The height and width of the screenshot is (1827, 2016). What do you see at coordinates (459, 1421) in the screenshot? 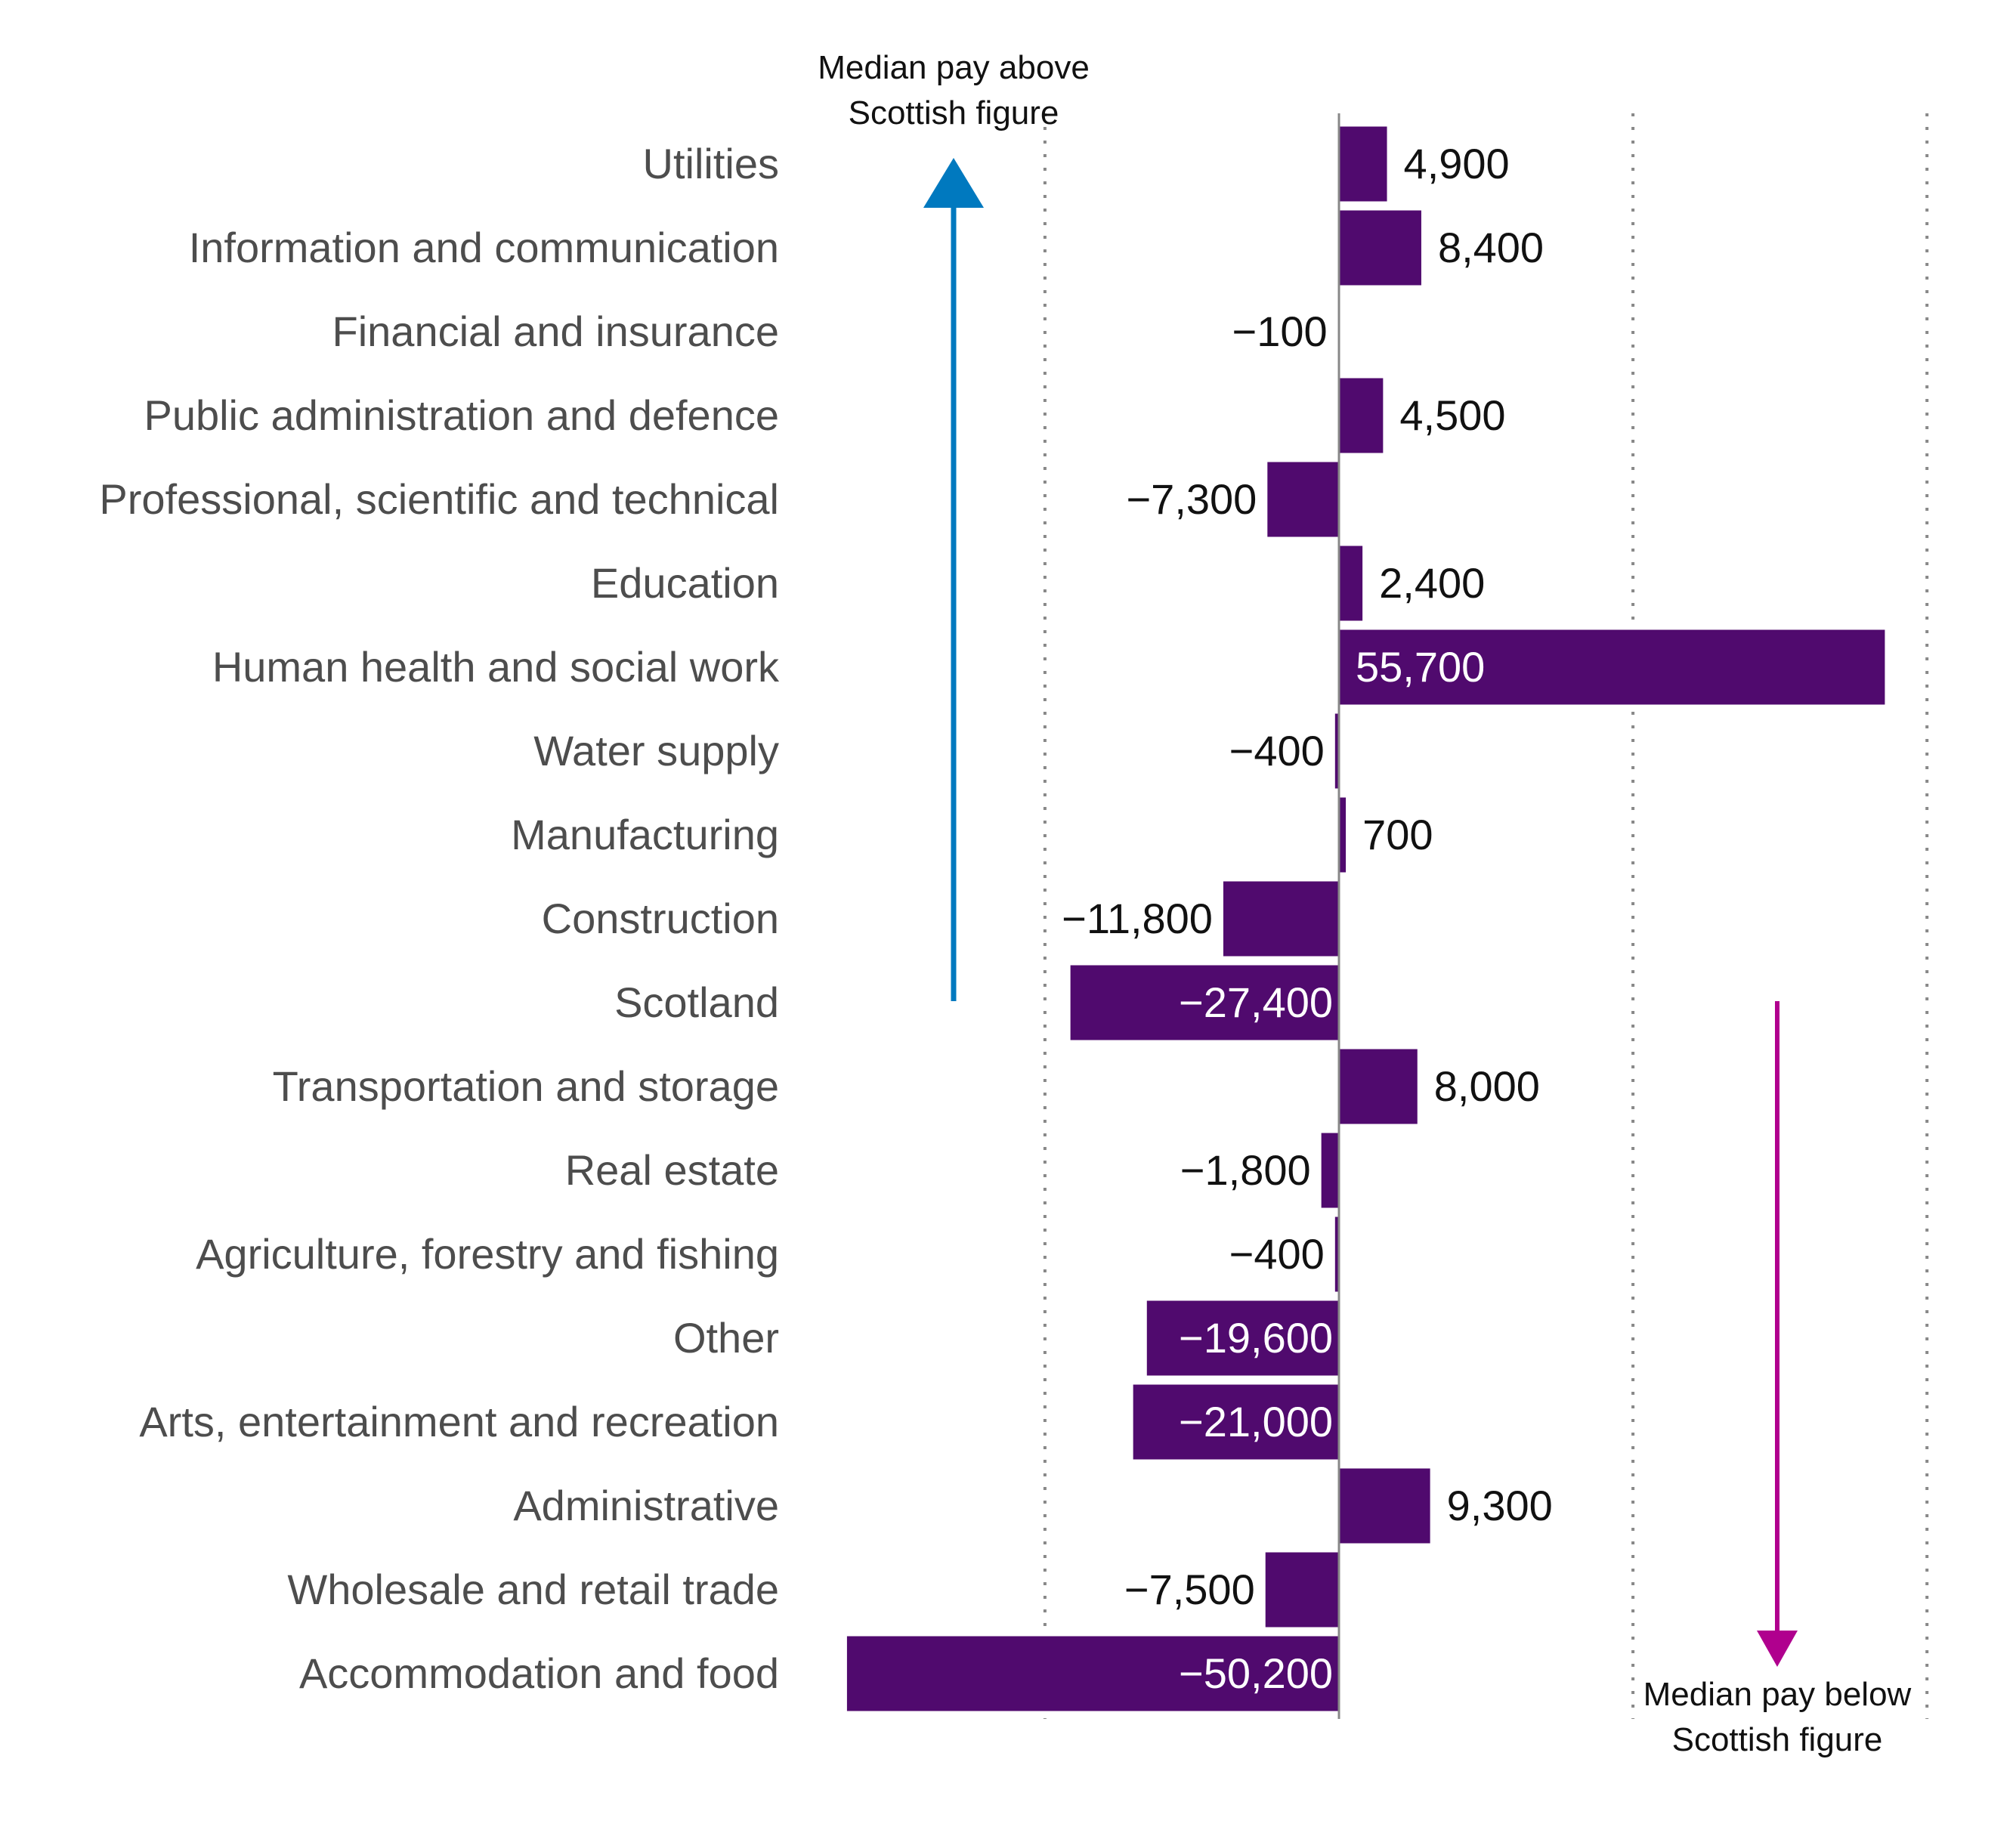
I see `category-label: Arts, entertainment and recreation` at bounding box center [459, 1421].